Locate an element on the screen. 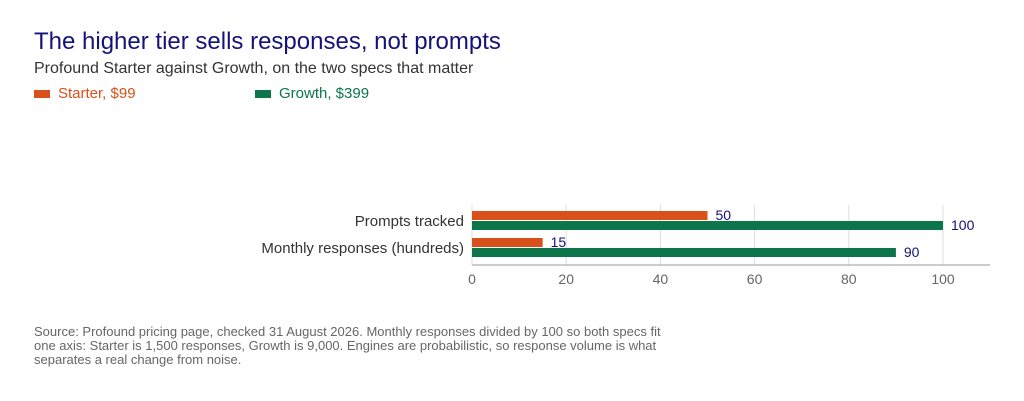 The height and width of the screenshot is (401, 1024). x-tick-label-1: 20 is located at coordinates (566, 279).